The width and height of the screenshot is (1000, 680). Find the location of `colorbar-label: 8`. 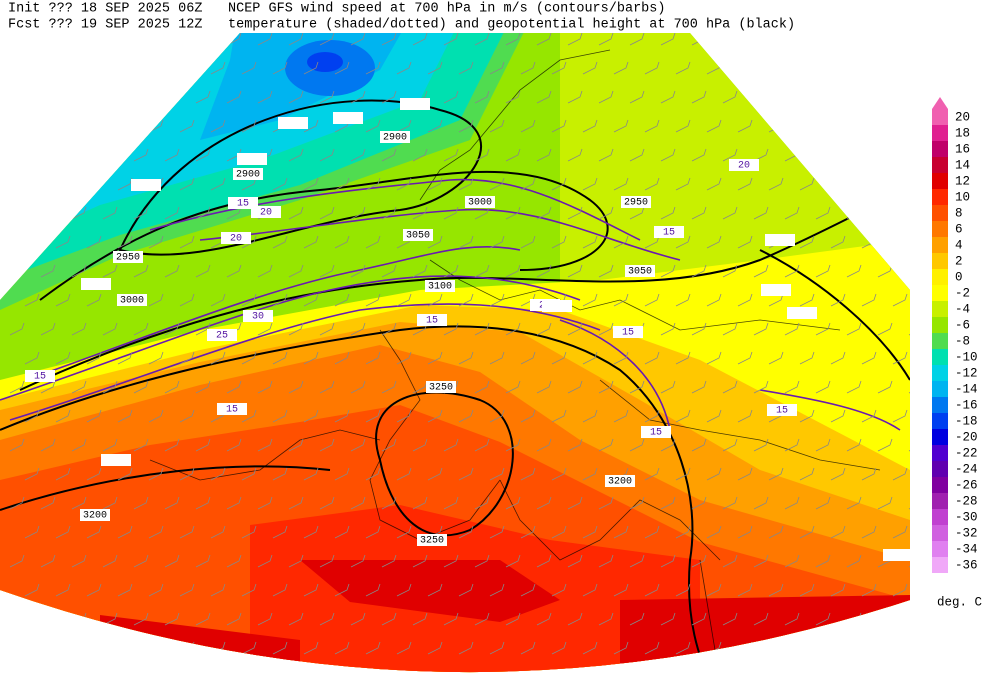

colorbar-label: 8 is located at coordinates (959, 213).